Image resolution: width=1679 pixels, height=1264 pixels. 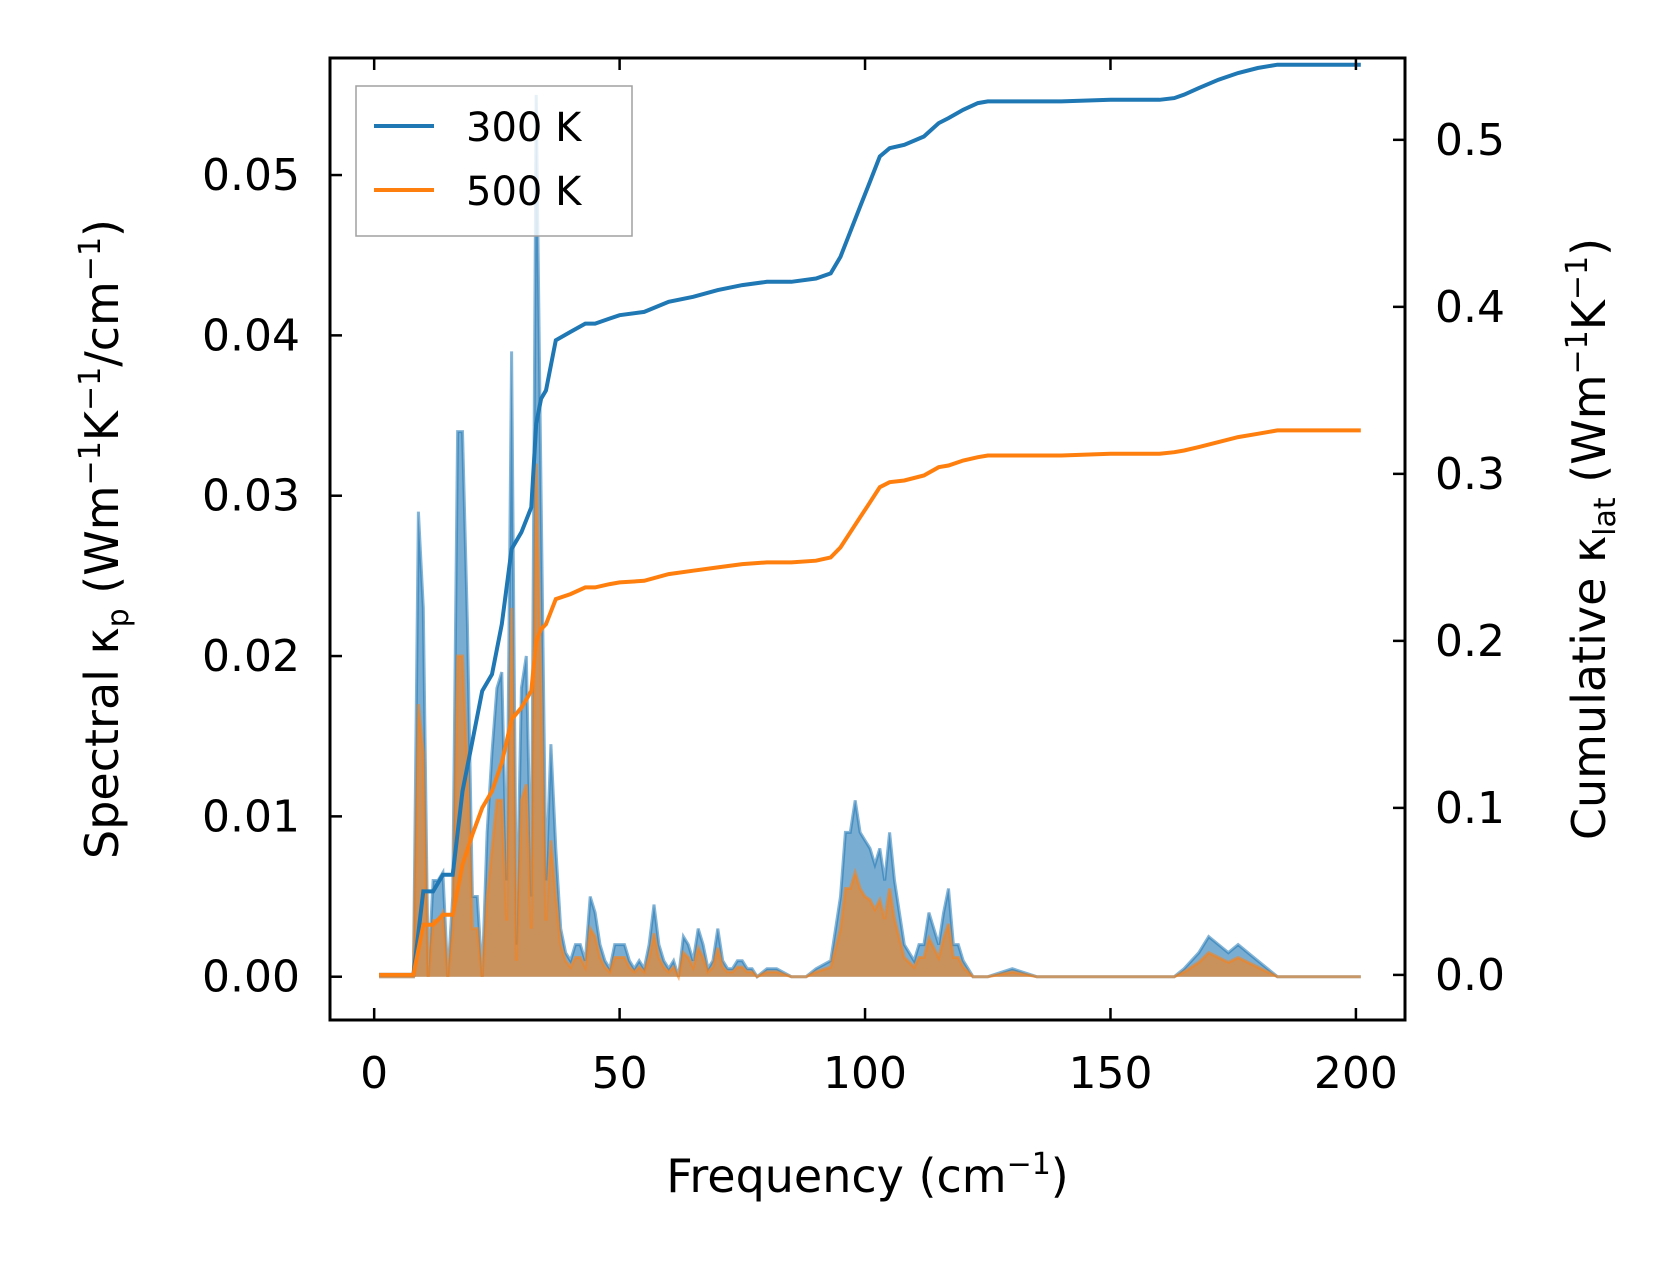 What do you see at coordinates (251, 496) in the screenshot?
I see `y-left-tick-label: 0.03` at bounding box center [251, 496].